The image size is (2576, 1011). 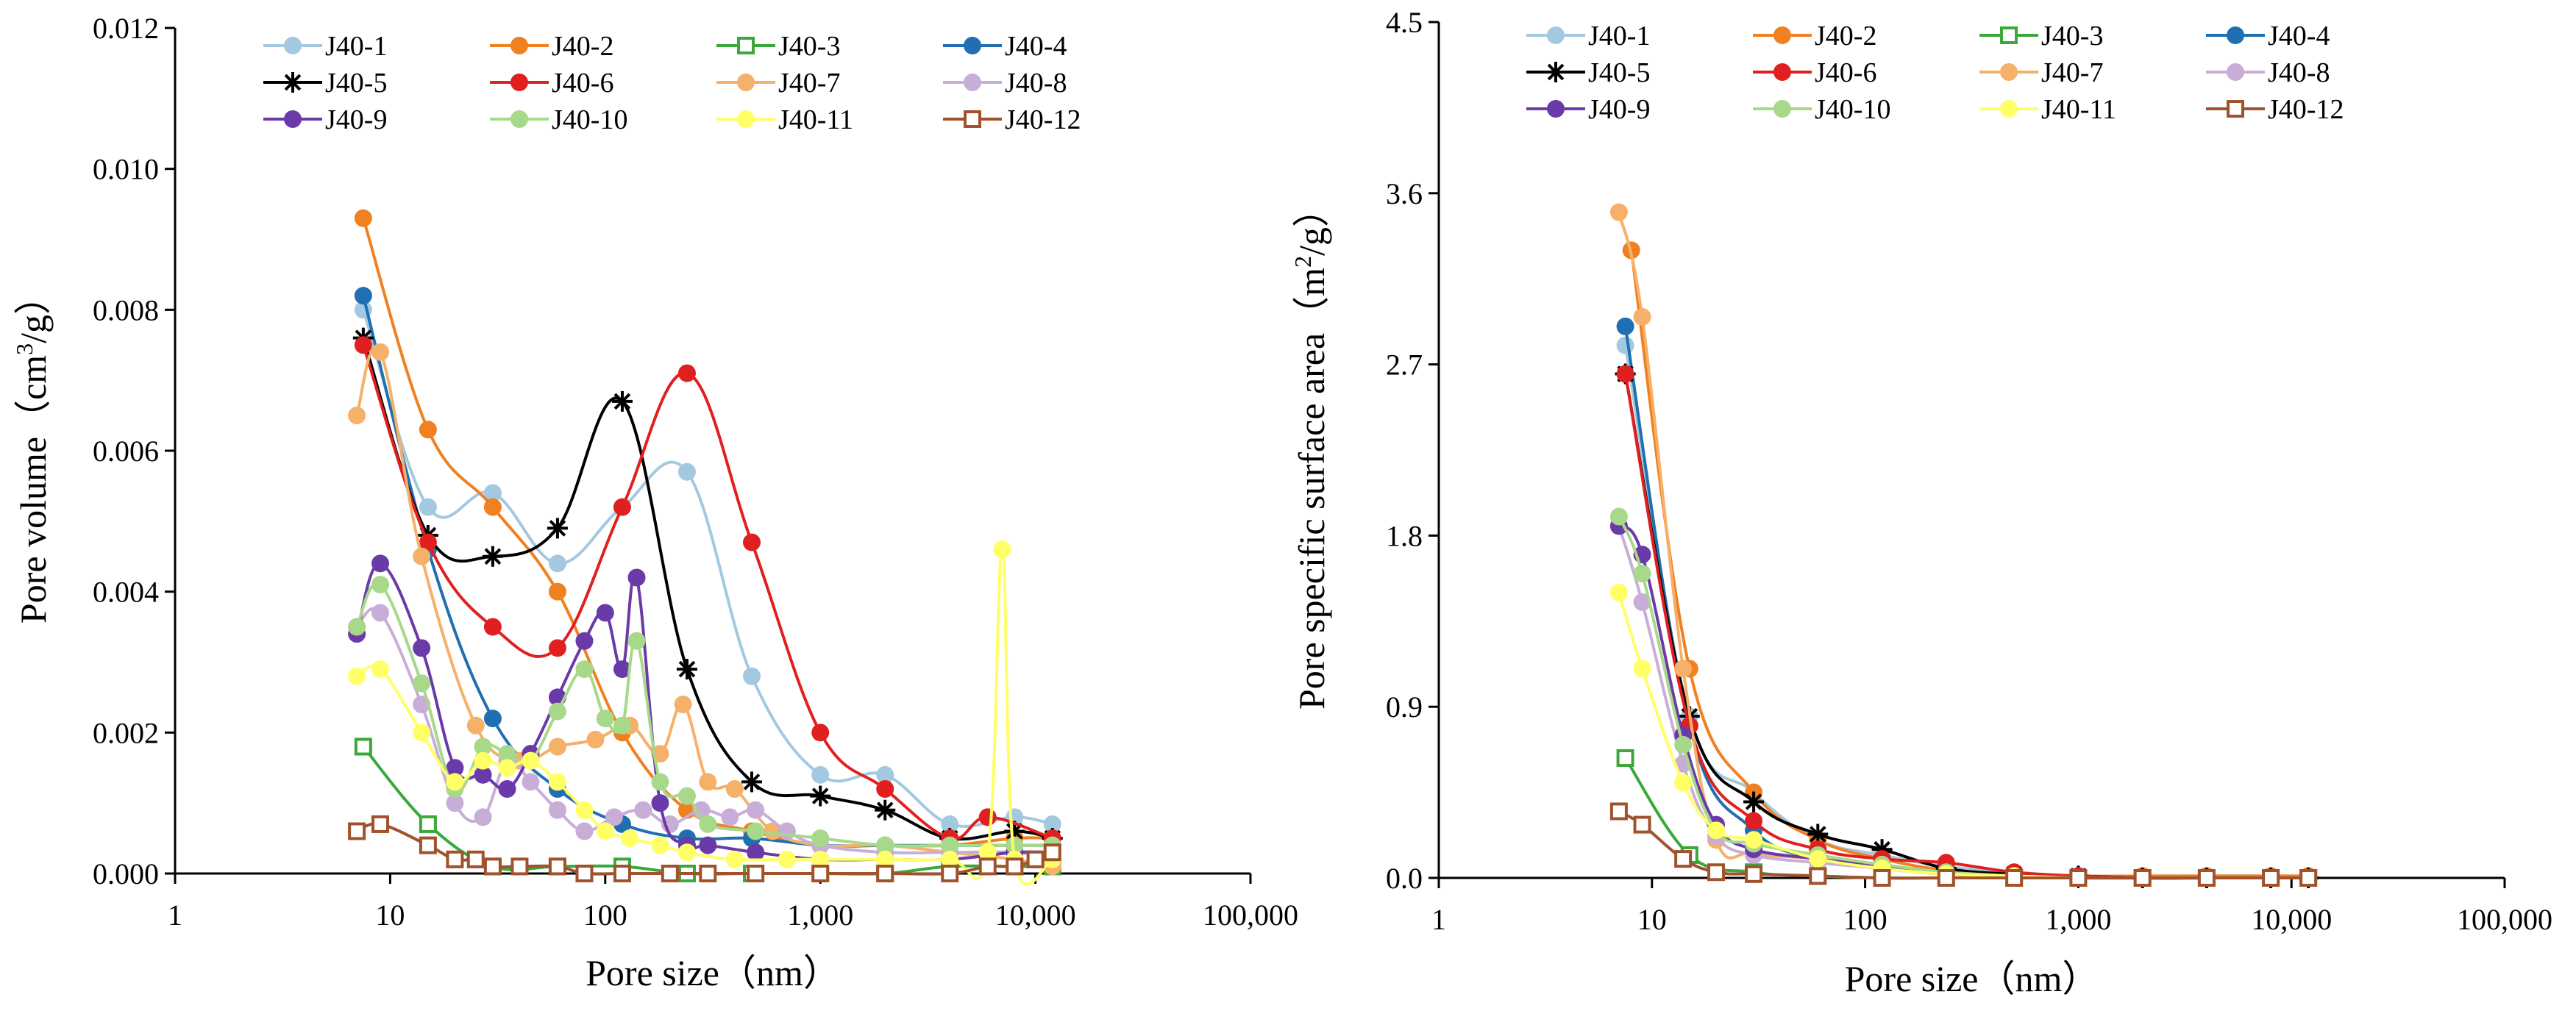 I want to click on y-axis-title-main: Pore volume（cm, so click(x=33, y=490).